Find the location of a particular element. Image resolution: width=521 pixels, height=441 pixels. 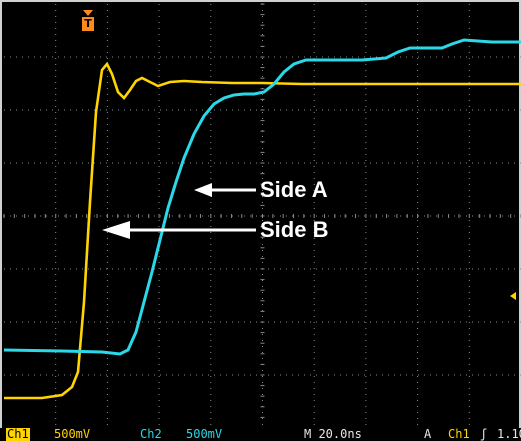

side-b-arrowhead is located at coordinates (116, 230).